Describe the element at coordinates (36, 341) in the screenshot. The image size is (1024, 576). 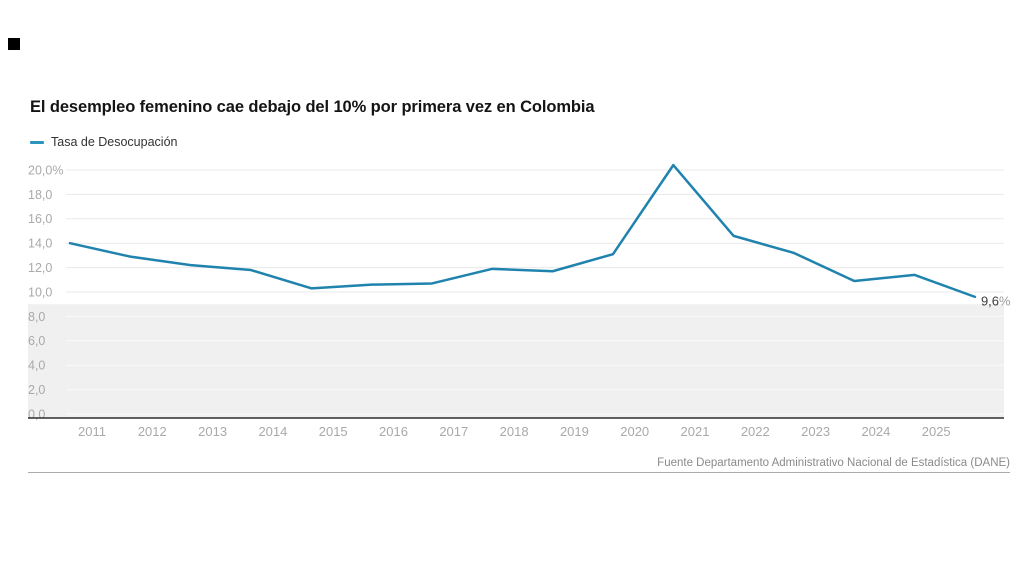
I see `y-axis-label: 6,0` at that location.